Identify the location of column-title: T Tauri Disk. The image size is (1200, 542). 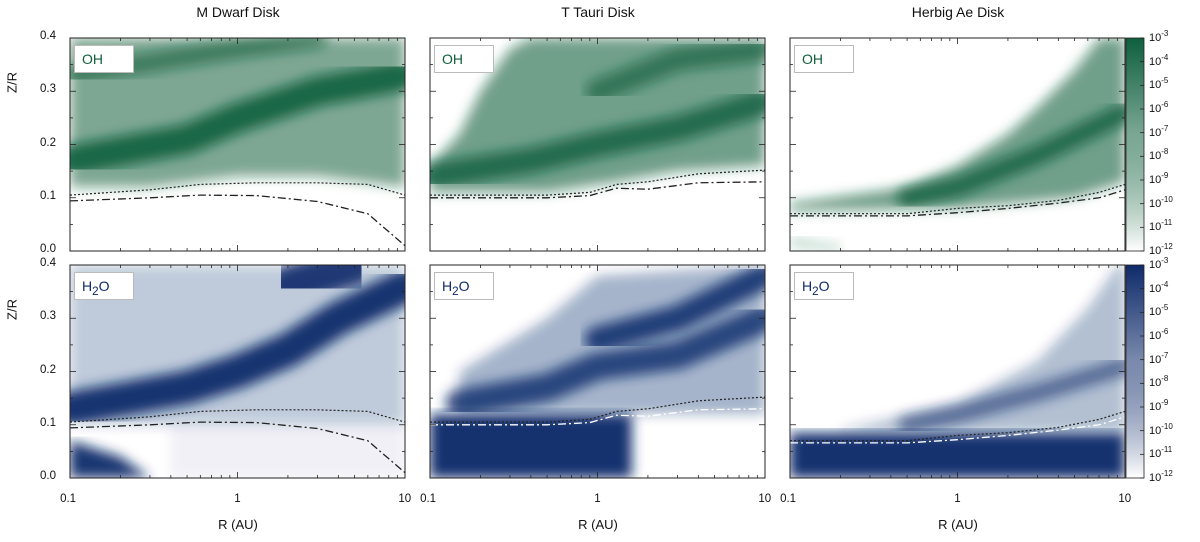
(598, 12).